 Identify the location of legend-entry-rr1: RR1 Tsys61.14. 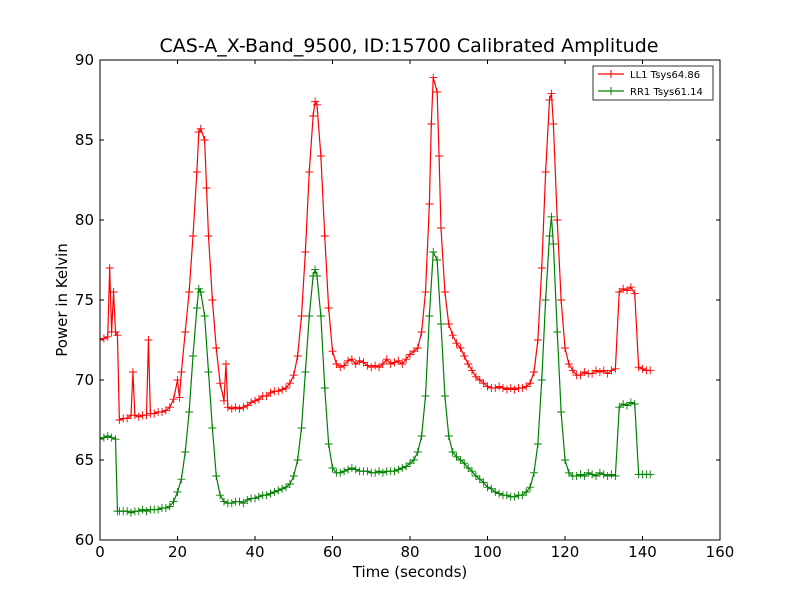
(650, 92).